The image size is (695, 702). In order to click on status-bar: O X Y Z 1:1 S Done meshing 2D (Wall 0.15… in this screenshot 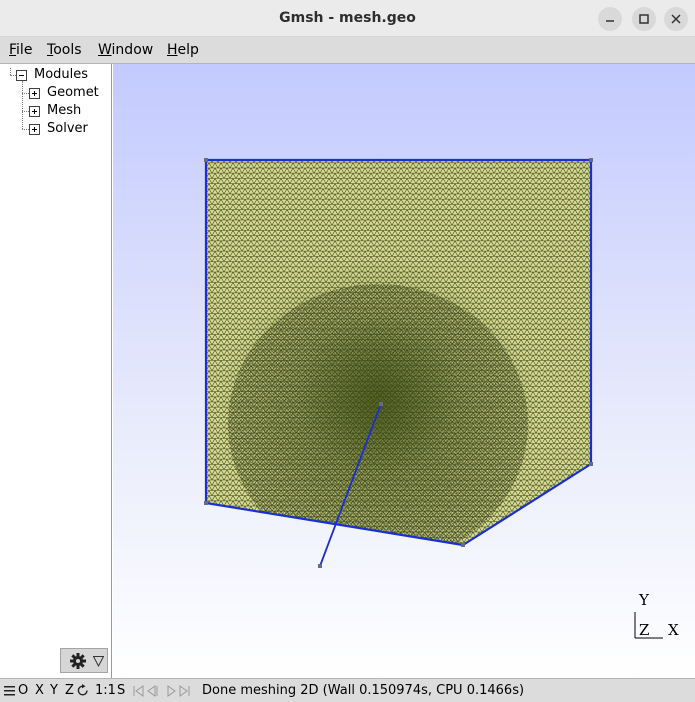, I will do `click(347, 690)`.